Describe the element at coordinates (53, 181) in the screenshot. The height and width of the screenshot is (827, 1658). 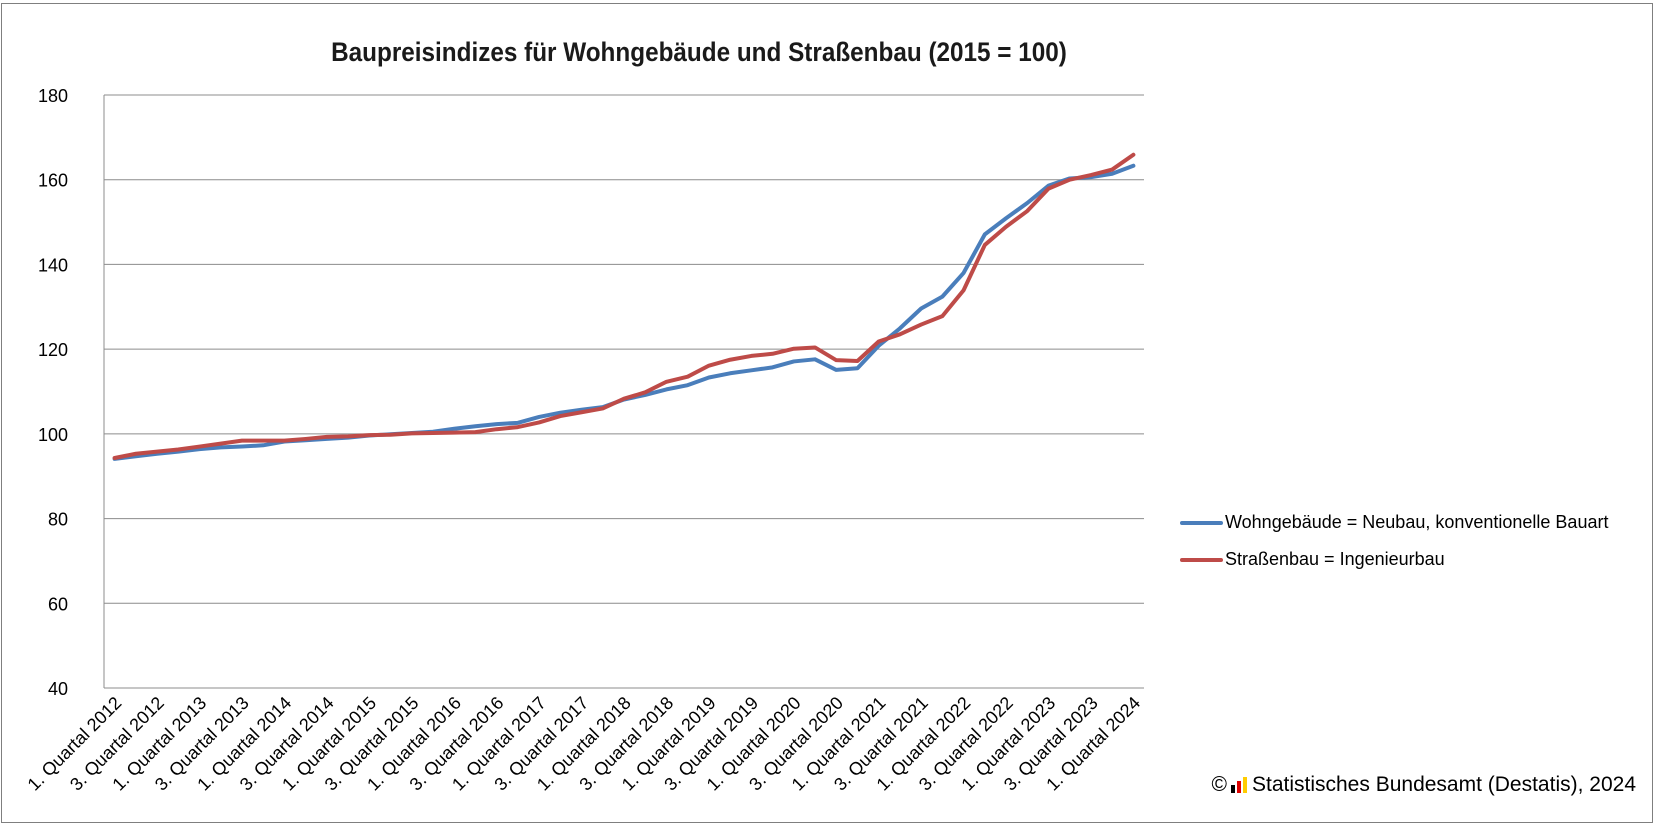
I see `y-tick-label: 160` at that location.